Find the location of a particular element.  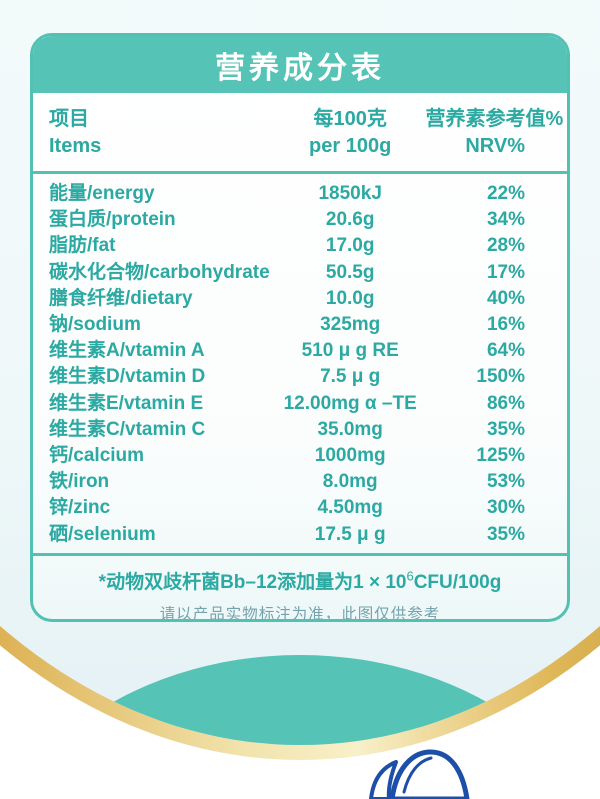

row-nrv: 125% is located at coordinates (500, 456).